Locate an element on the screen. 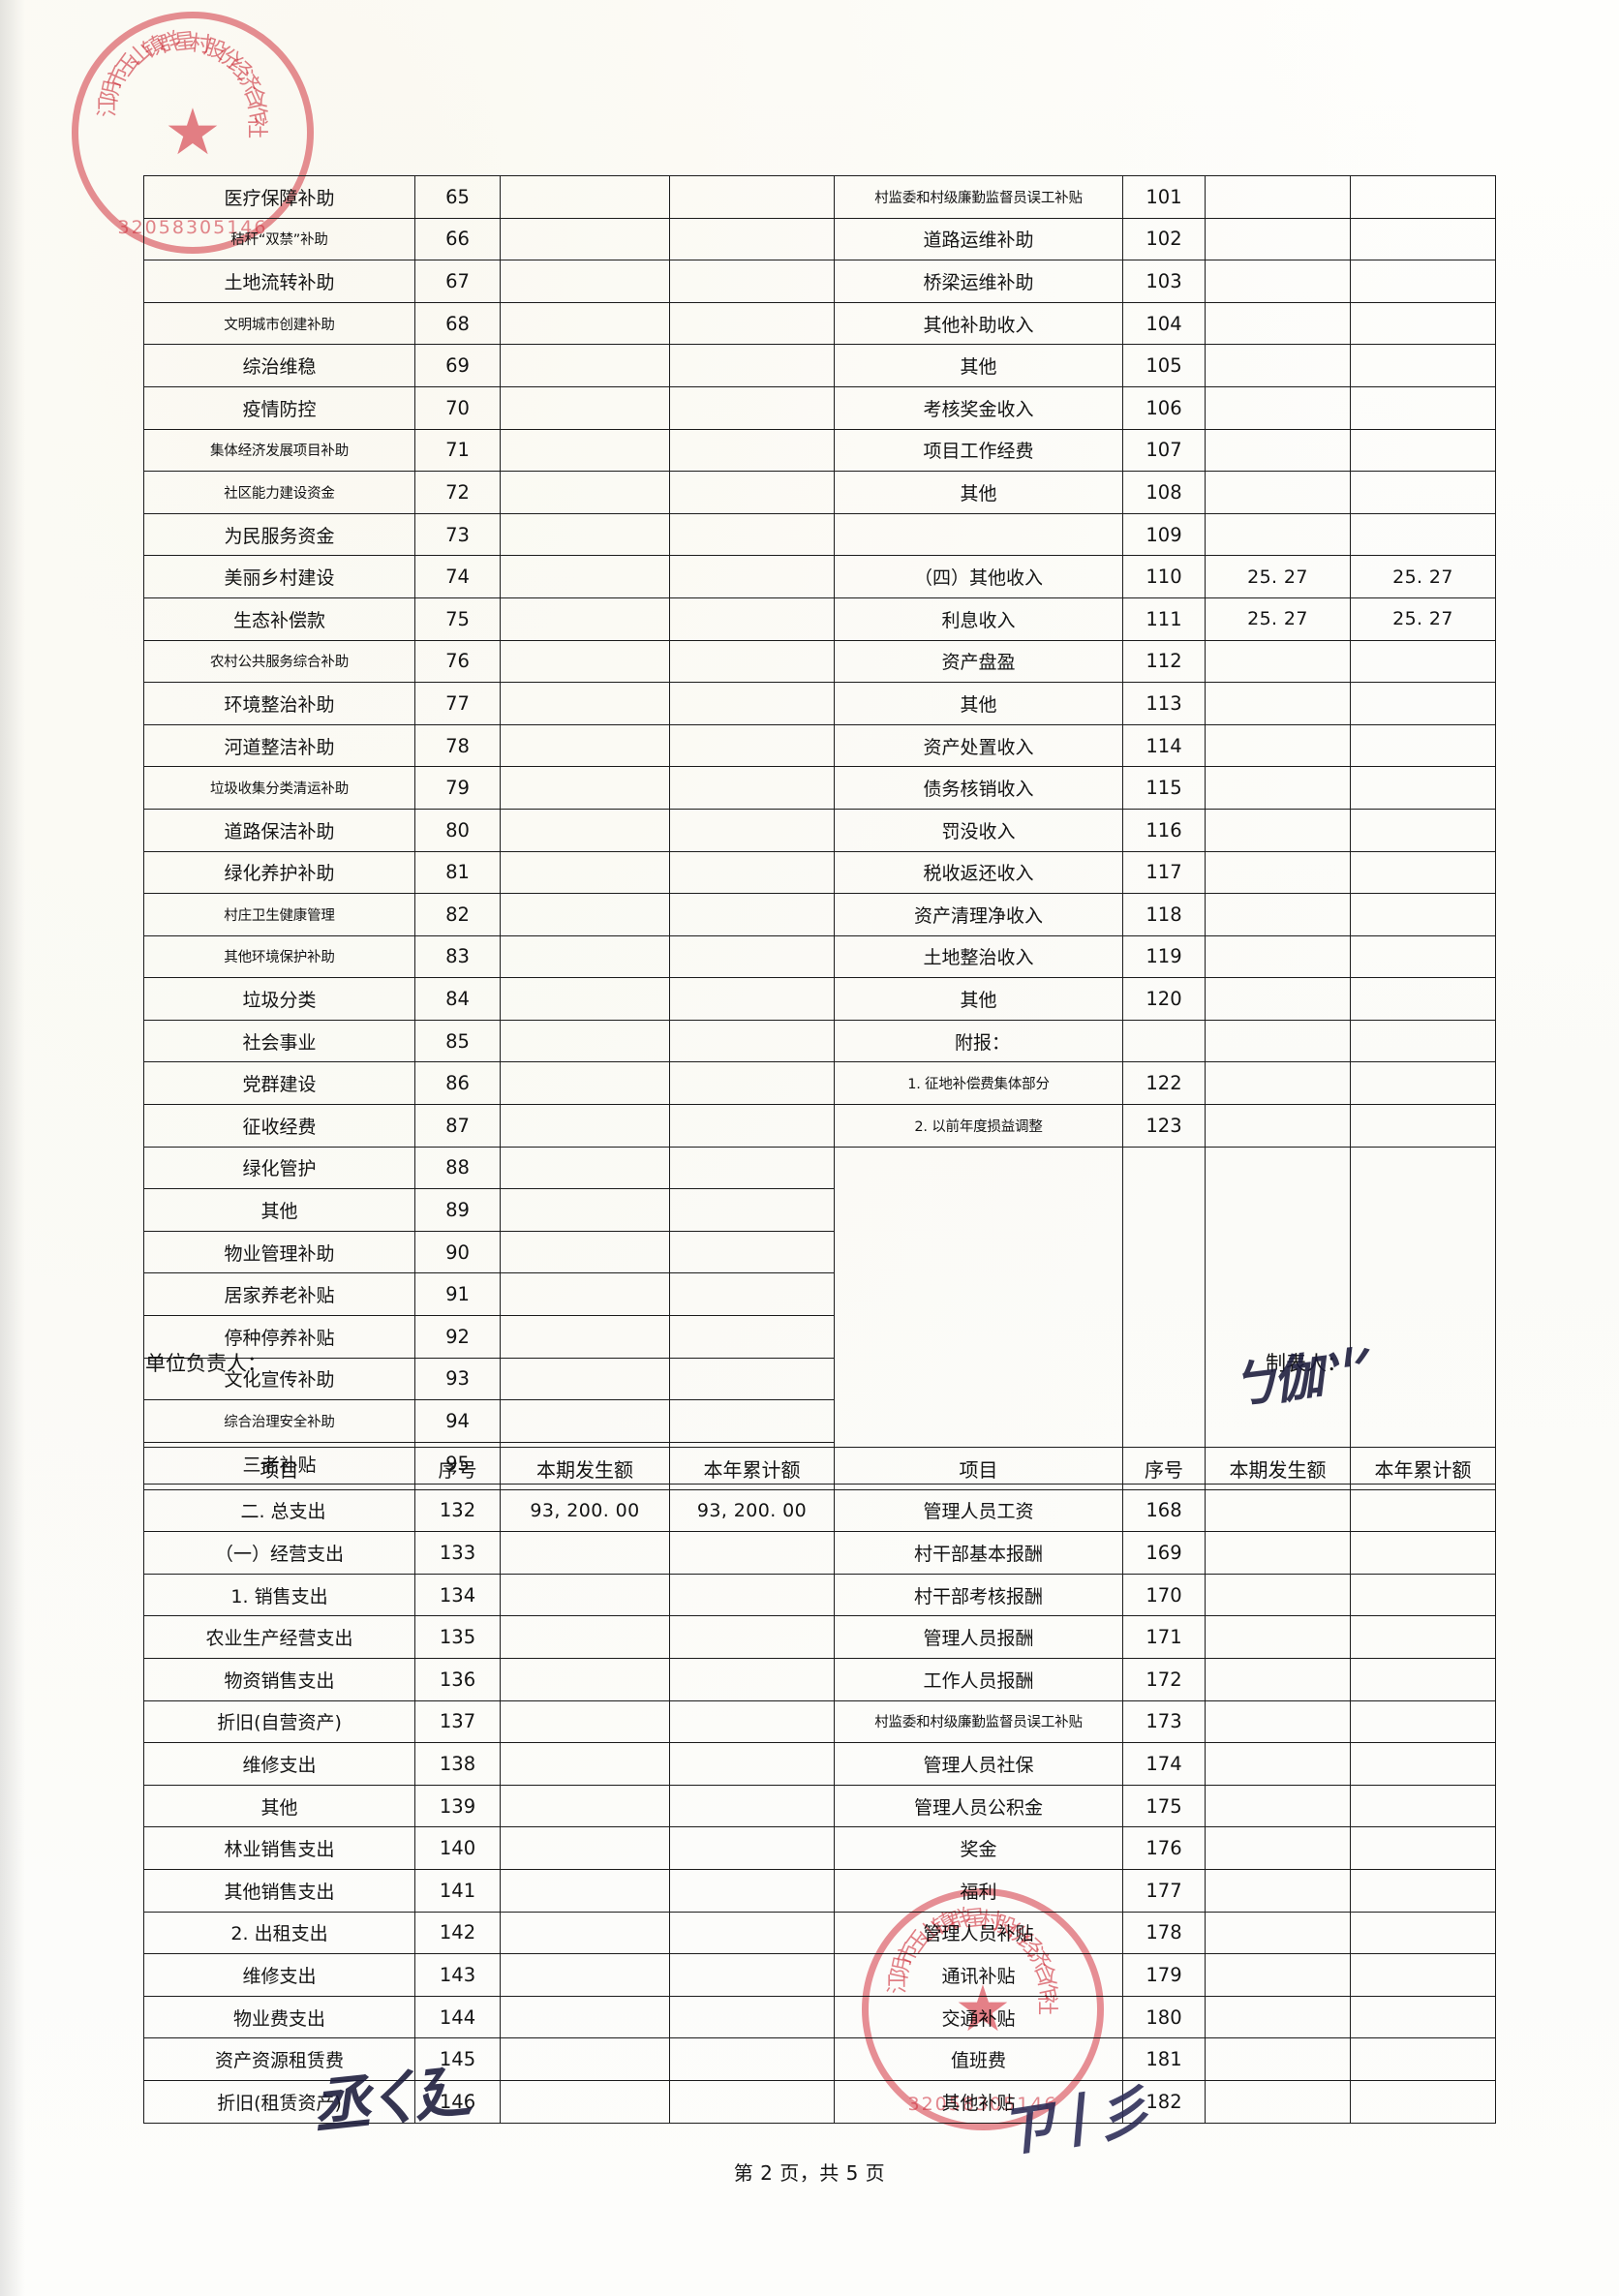 The height and width of the screenshot is (2296, 1619). row-item-label-right: 债务核销收入 is located at coordinates (978, 788).